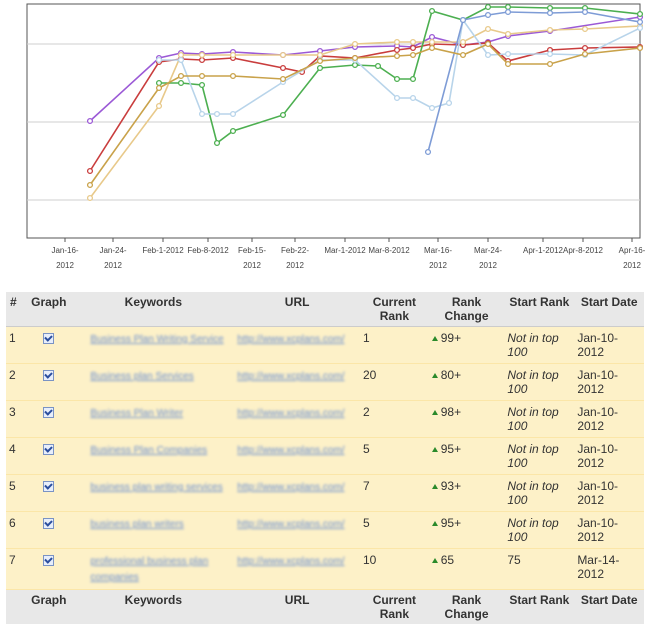 This screenshot has height=624, width=650. I want to click on col-start-rank-header: Start Rank, so click(539, 309).